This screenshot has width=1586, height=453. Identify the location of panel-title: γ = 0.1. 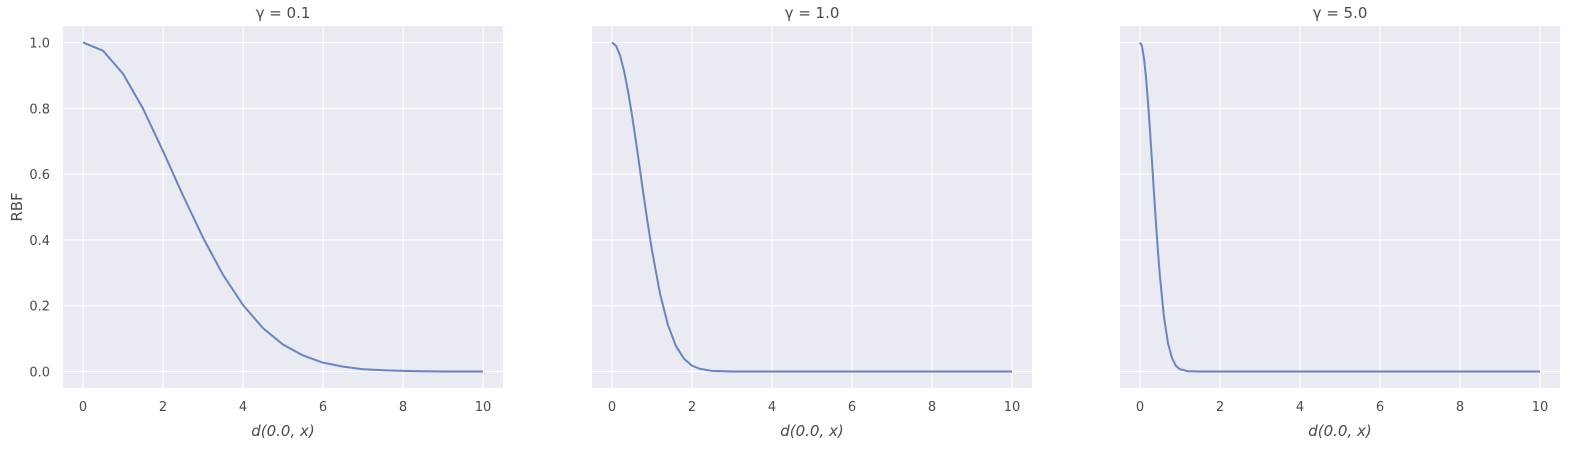
(283, 13).